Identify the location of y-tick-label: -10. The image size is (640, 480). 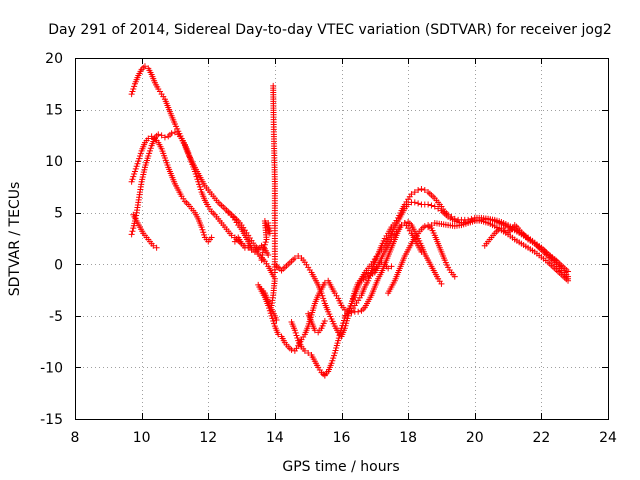
(51, 368).